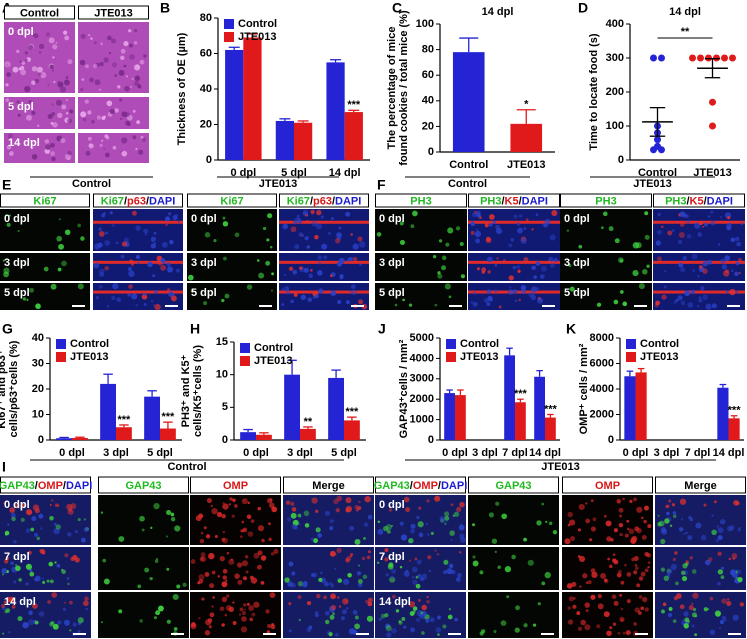 The image size is (747, 639). I want to click on chart-title: 14 dpl, so click(685, 12).